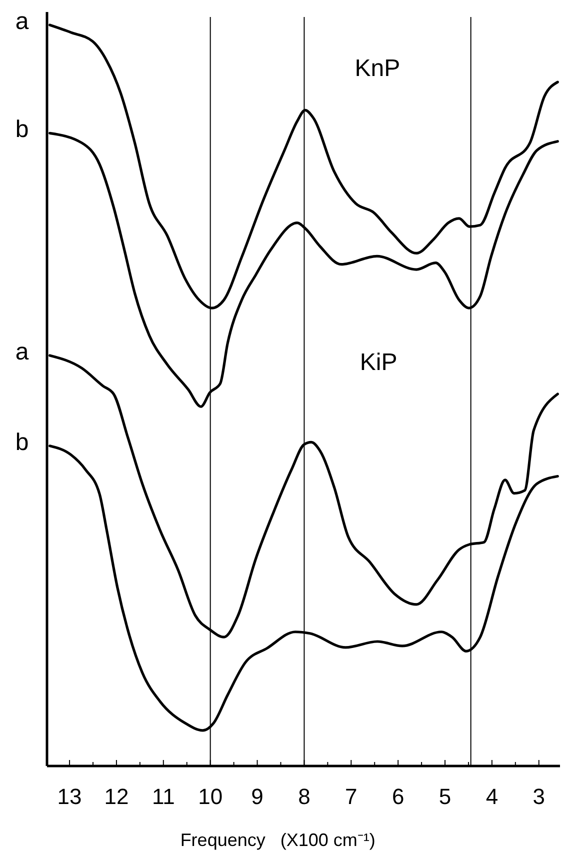  Describe the element at coordinates (304, 797) in the screenshot. I see `x-tick-label: 8` at that location.